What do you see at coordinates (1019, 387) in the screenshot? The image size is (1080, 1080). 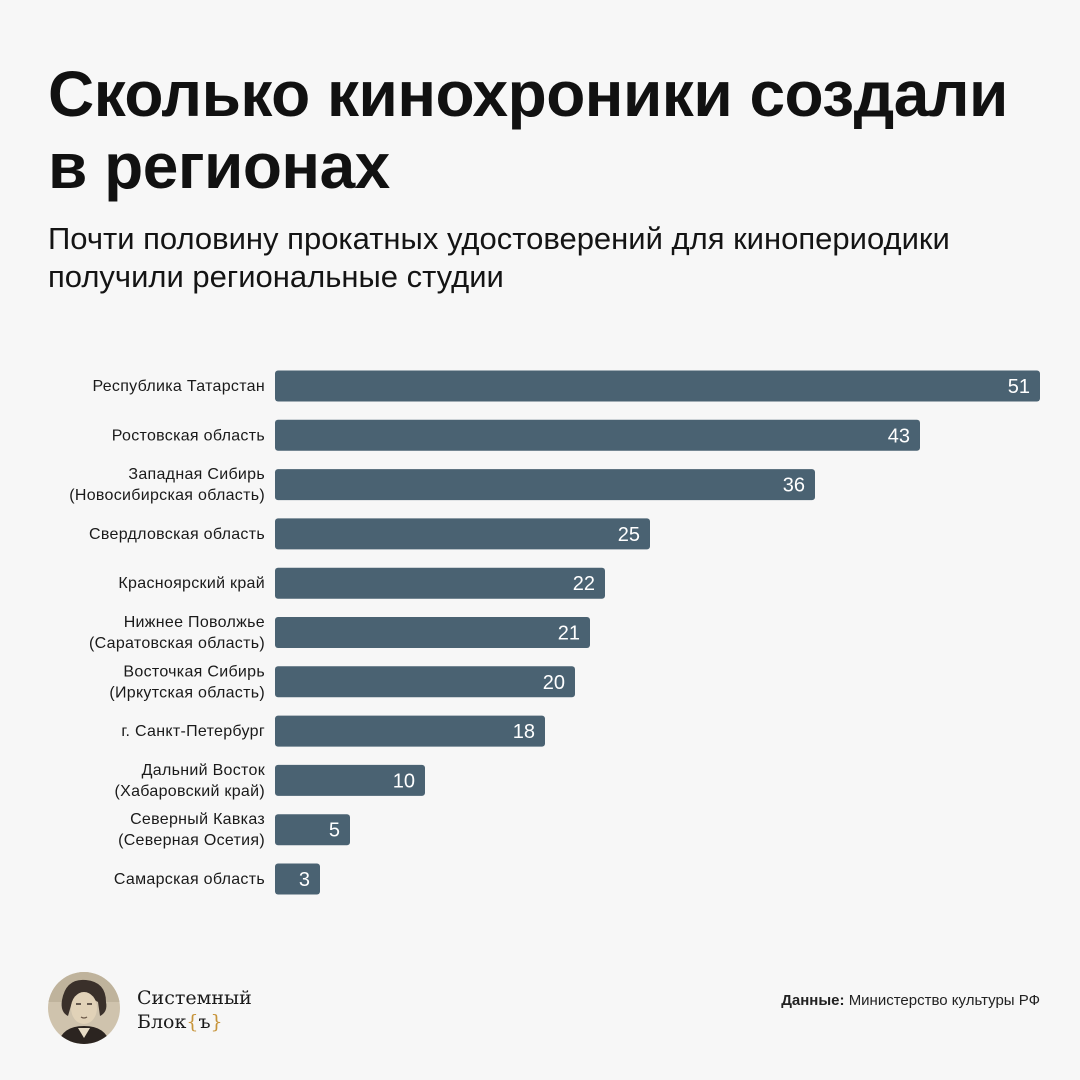 I see `bar-value-label-0: 51` at bounding box center [1019, 387].